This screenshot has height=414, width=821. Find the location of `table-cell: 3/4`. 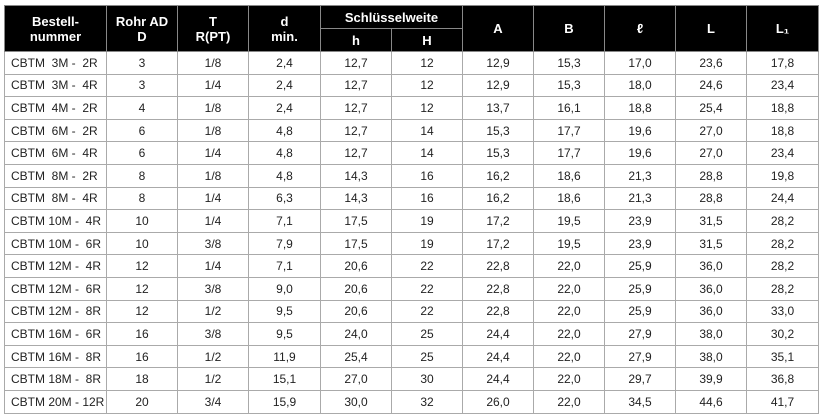

table-cell: 3/4 is located at coordinates (213, 401).